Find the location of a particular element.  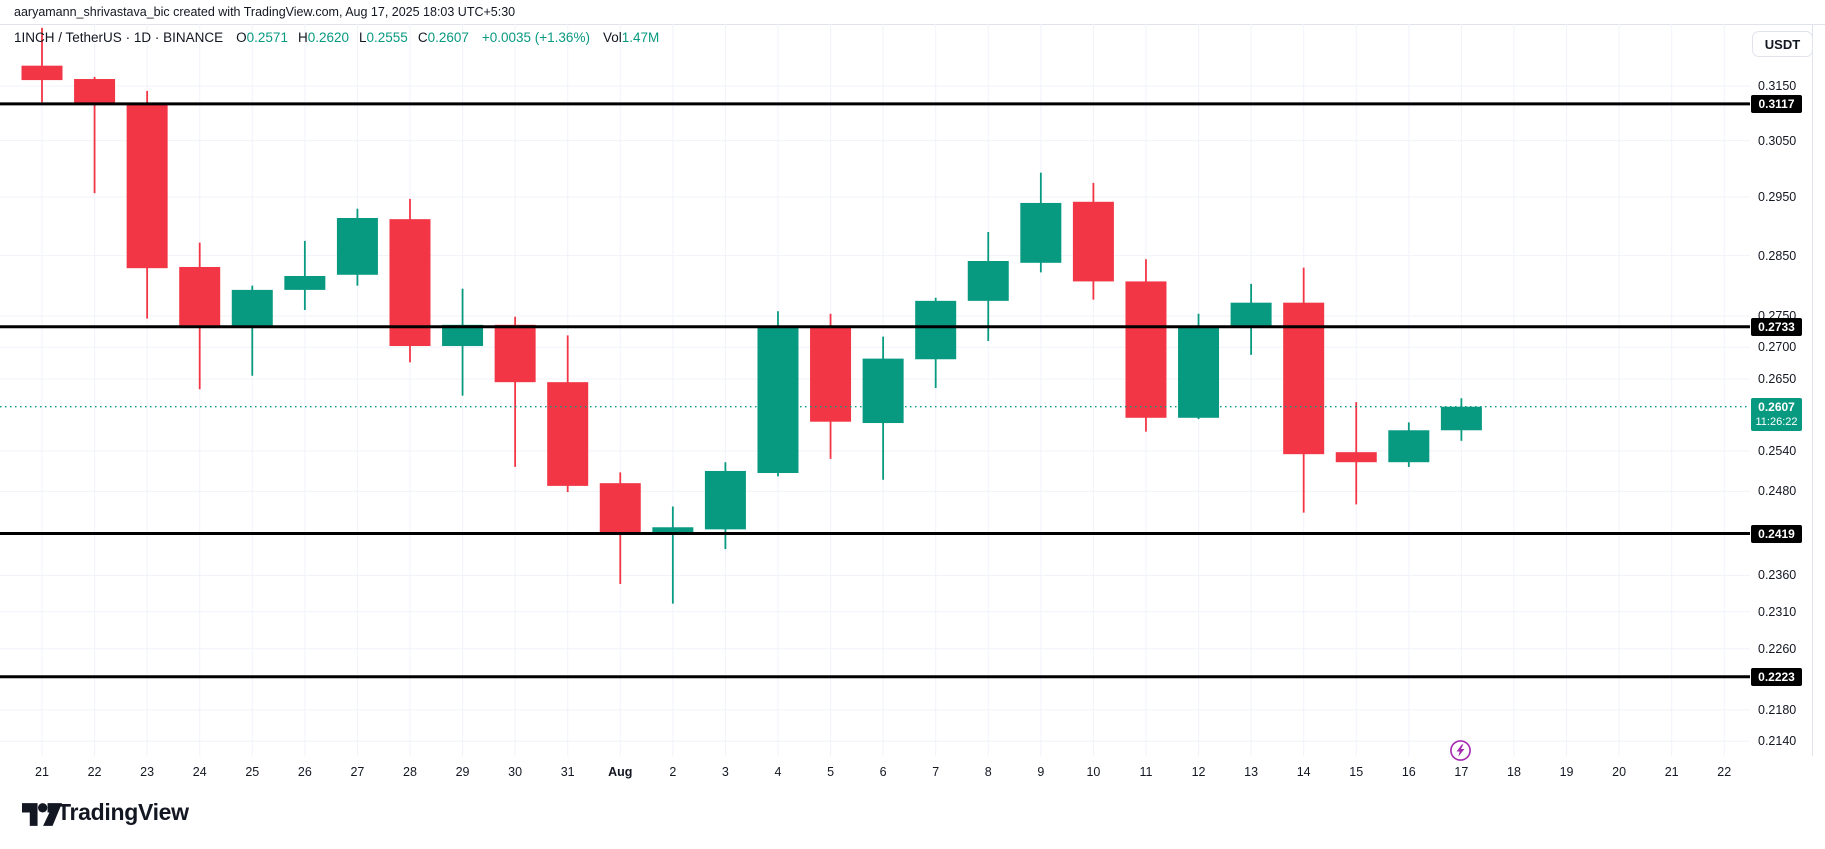

price-tick-label: 0.2950 is located at coordinates (1777, 197).